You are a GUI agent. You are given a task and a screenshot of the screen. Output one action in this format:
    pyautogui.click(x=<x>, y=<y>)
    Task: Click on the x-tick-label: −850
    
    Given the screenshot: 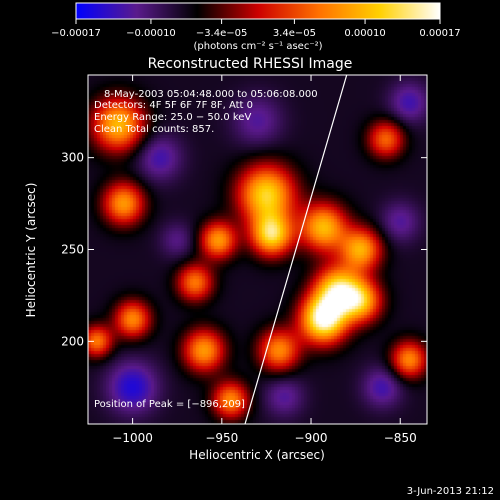 What is the action you would take?
    pyautogui.click(x=400, y=438)
    